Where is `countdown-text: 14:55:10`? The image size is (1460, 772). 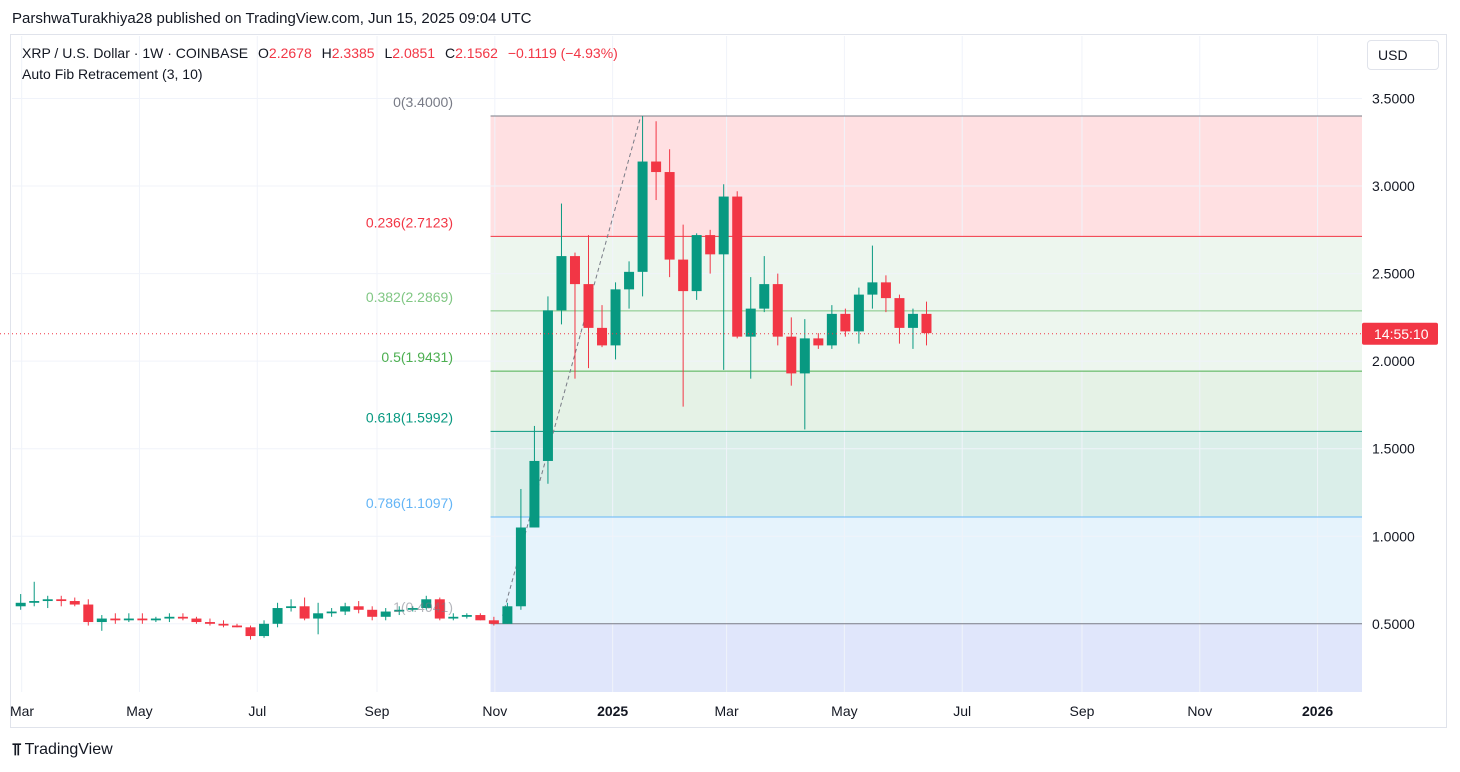 countdown-text: 14:55:10 is located at coordinates (1401, 334).